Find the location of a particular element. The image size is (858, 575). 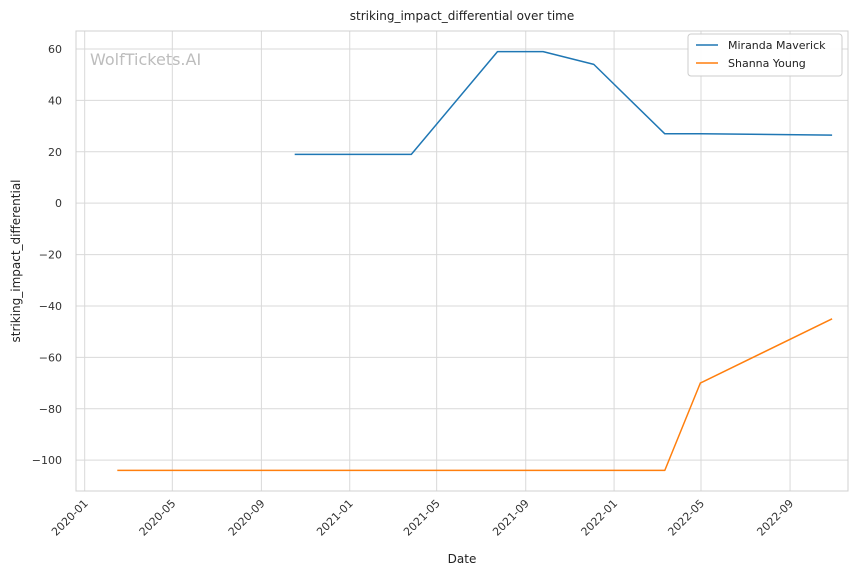

legend-box is located at coordinates (765, 55).